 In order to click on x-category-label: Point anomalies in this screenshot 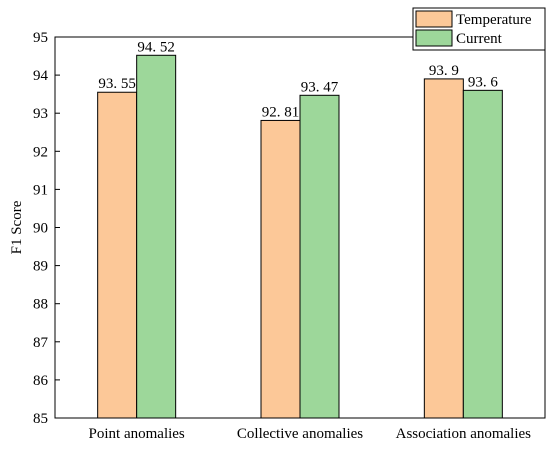, I will do `click(137, 434)`.